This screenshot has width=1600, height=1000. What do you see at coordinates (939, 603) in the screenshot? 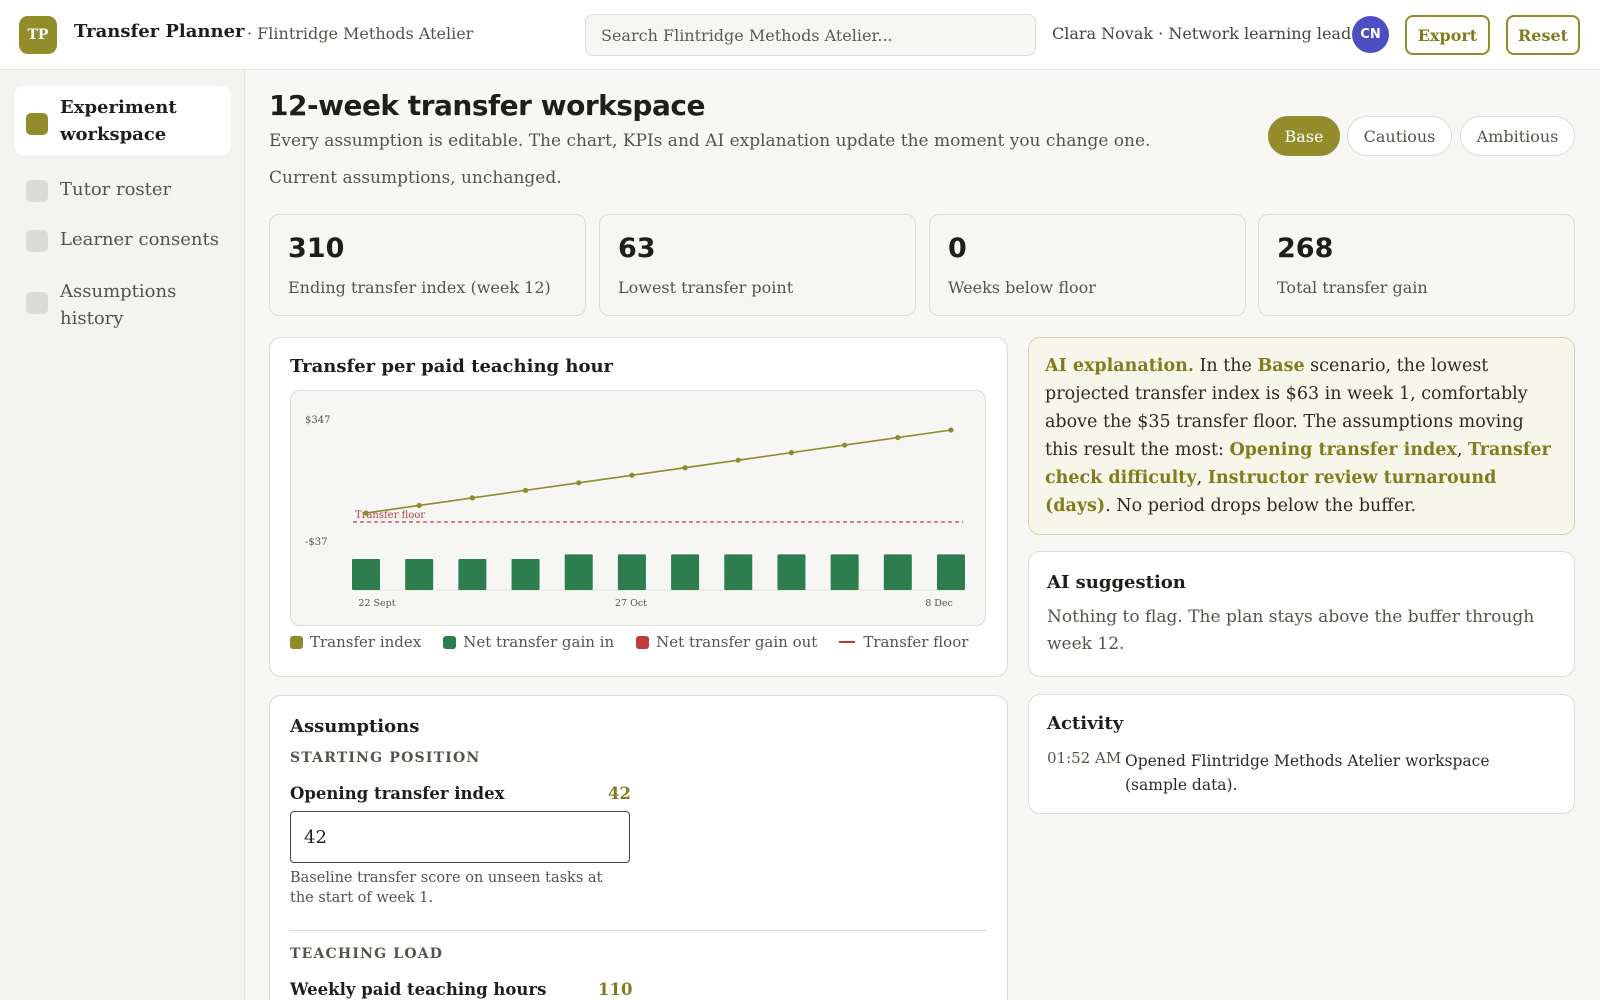
I see `x-tick-label: 8 Dec` at bounding box center [939, 603].